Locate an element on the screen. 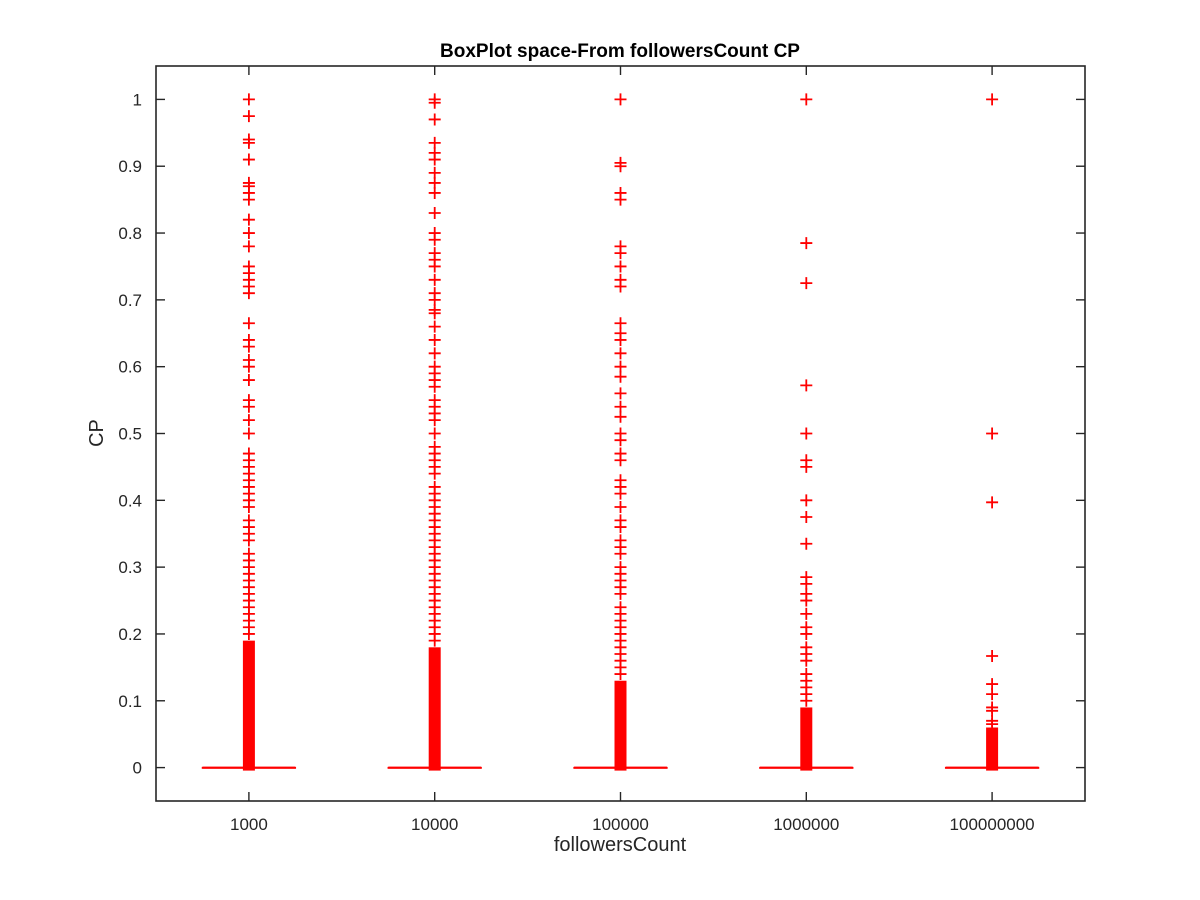 This screenshot has width=1200, height=900. y-tick-label: 0.9 is located at coordinates (130, 166).